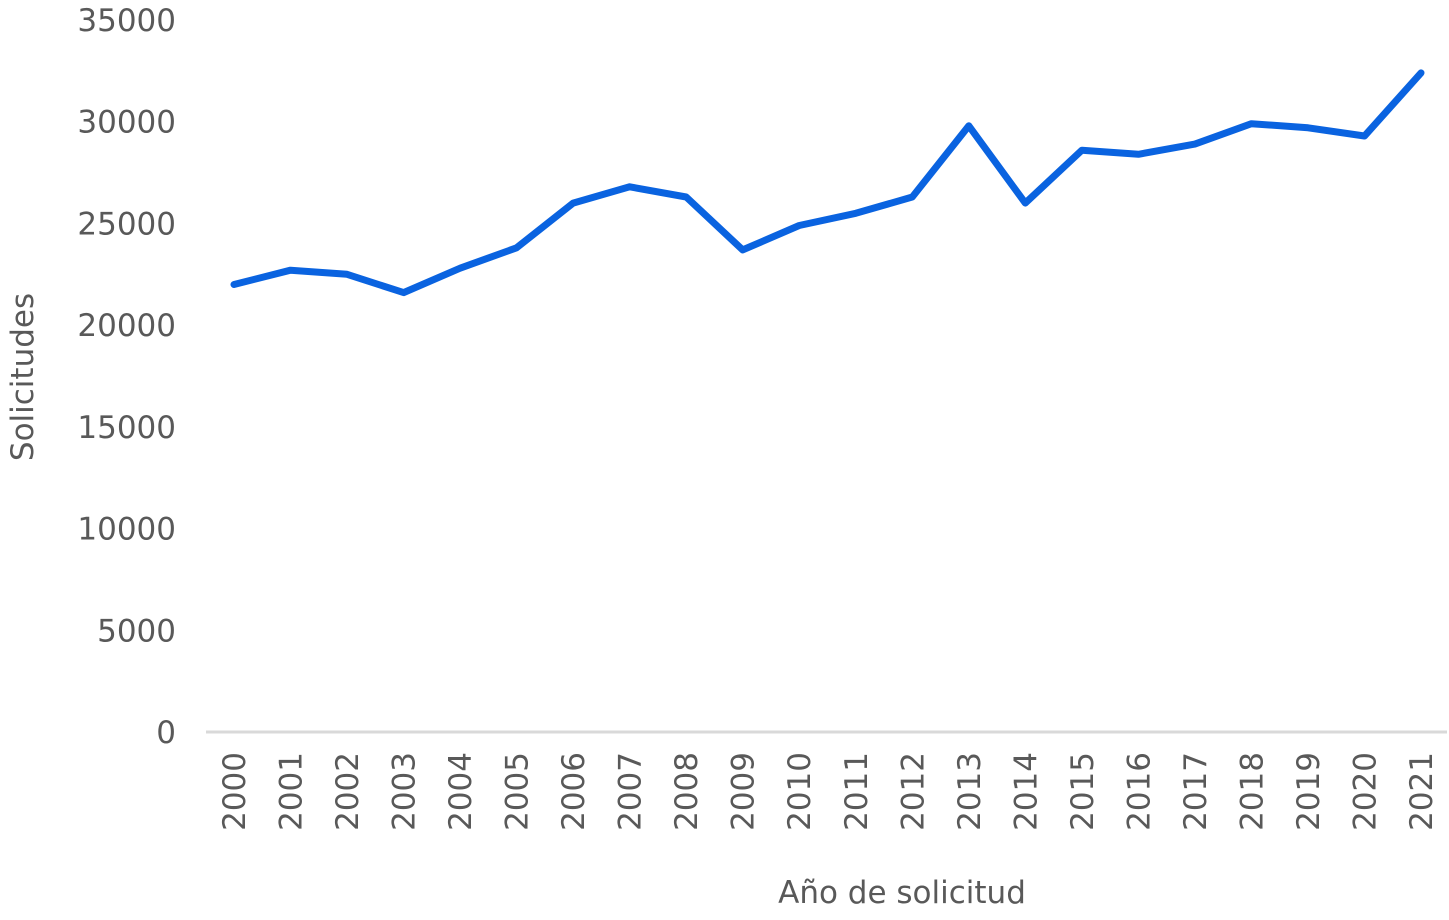 The width and height of the screenshot is (1449, 920). What do you see at coordinates (166, 733) in the screenshot?
I see `y-tick-label: 0` at bounding box center [166, 733].